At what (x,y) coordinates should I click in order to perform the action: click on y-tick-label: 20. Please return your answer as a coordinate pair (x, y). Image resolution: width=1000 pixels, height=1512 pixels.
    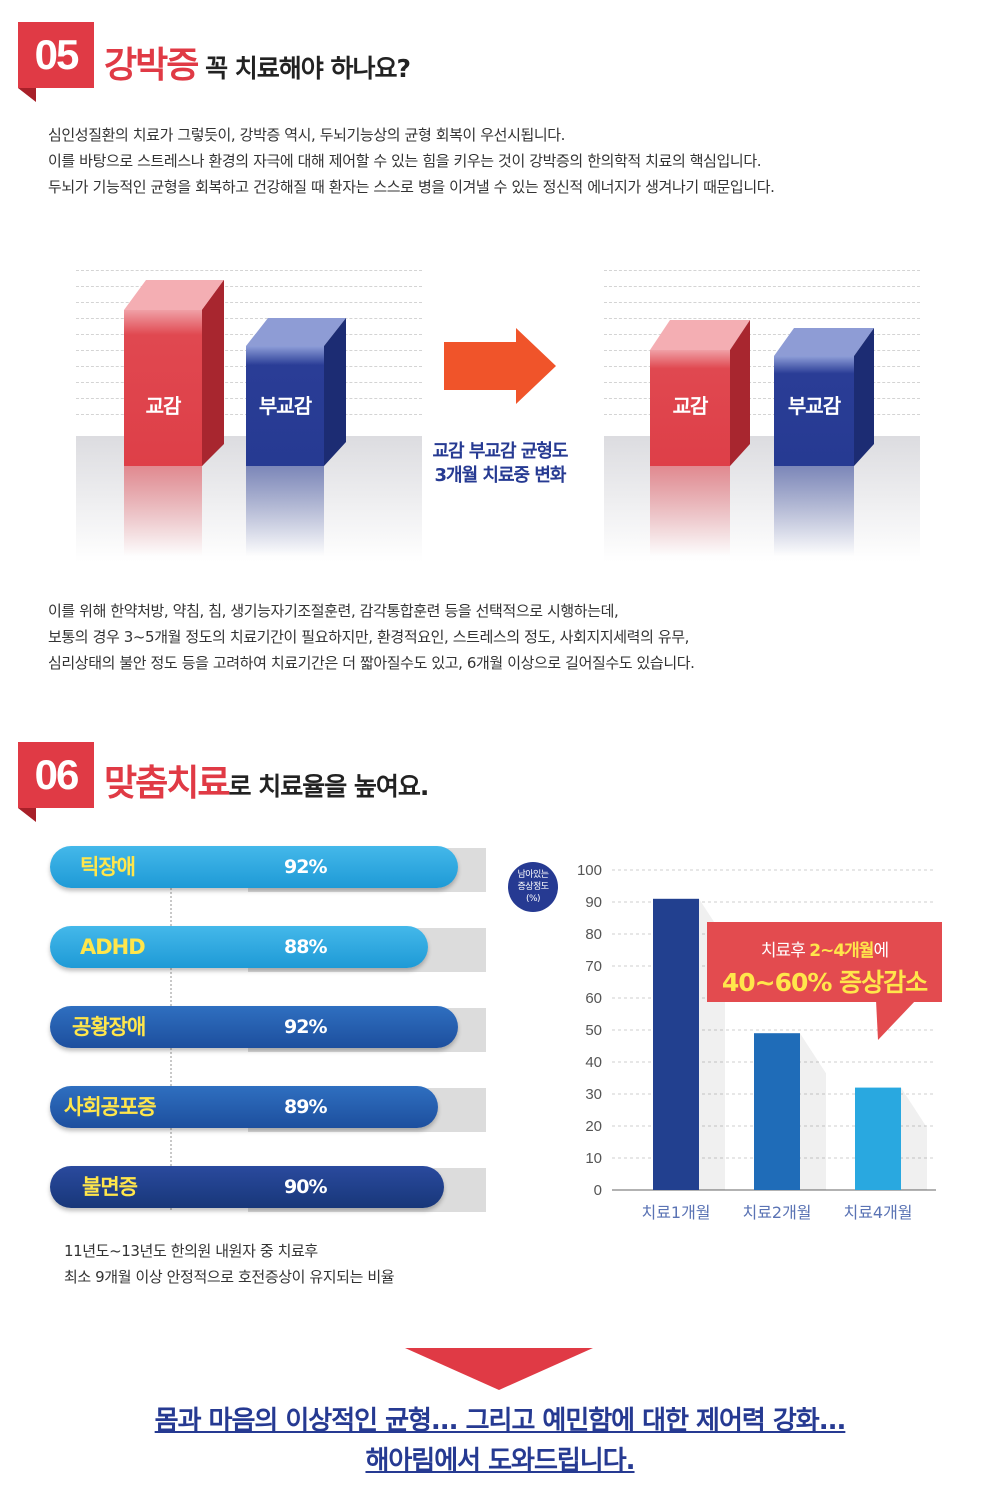
    Looking at the image, I should click on (593, 1126).